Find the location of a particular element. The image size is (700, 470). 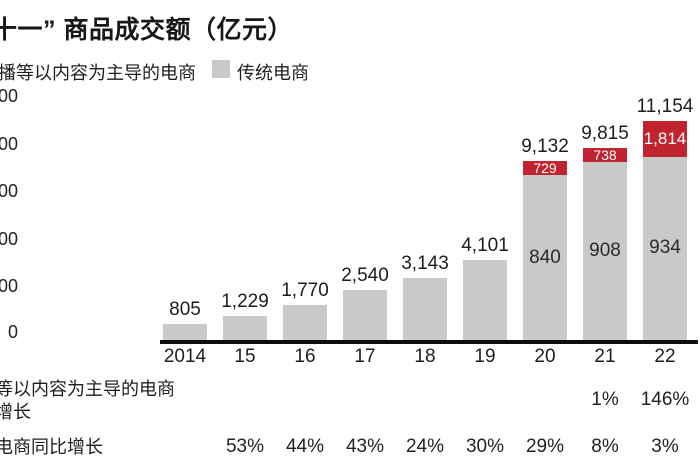

bar-segment-traditional-label: 840 is located at coordinates (545, 257).